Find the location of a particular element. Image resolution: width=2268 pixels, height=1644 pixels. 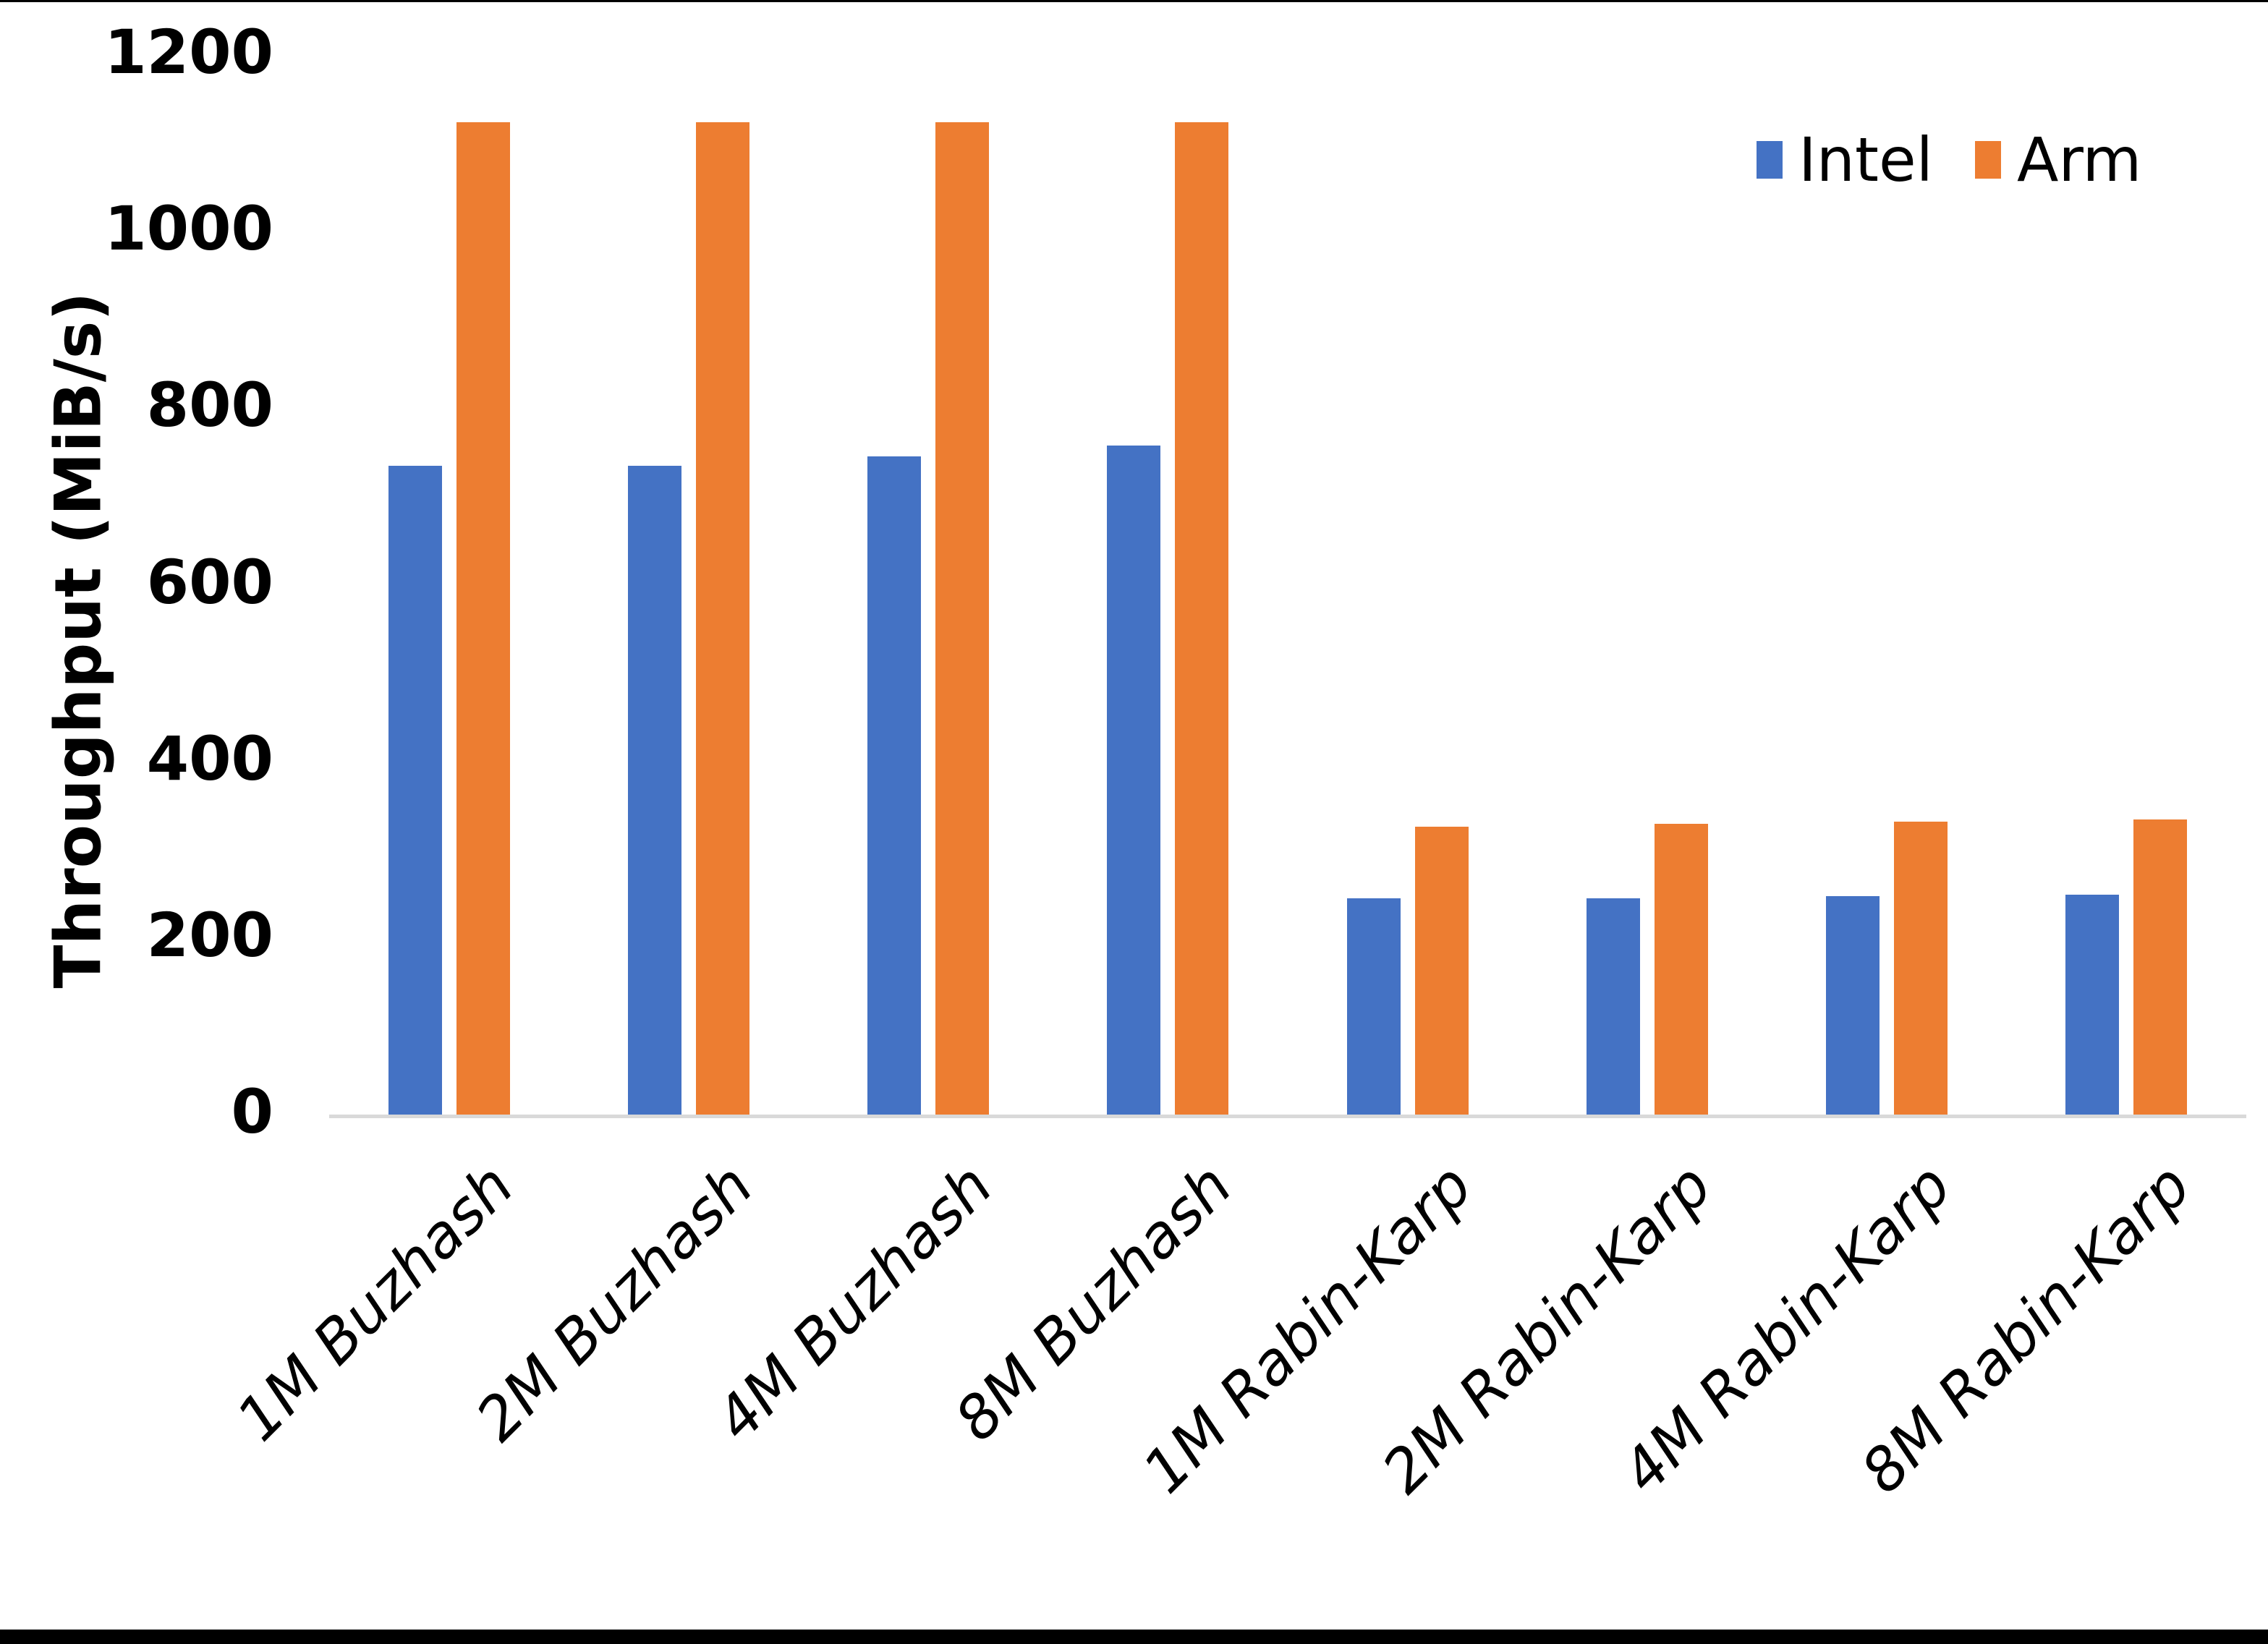

bottom-border is located at coordinates (1134, 1637).